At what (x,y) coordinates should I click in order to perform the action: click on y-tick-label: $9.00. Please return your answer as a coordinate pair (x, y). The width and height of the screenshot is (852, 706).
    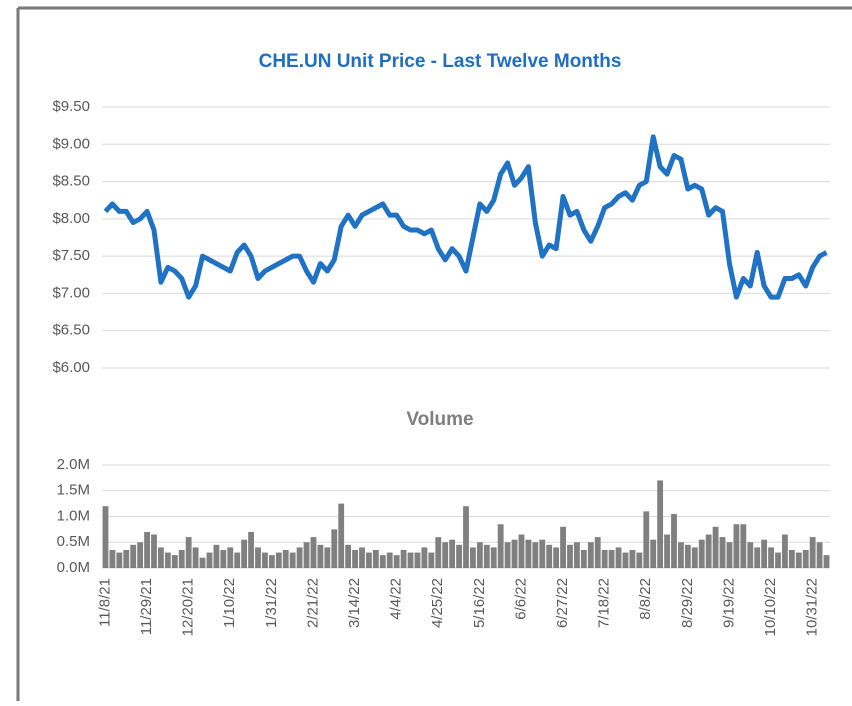
    Looking at the image, I should click on (71, 143).